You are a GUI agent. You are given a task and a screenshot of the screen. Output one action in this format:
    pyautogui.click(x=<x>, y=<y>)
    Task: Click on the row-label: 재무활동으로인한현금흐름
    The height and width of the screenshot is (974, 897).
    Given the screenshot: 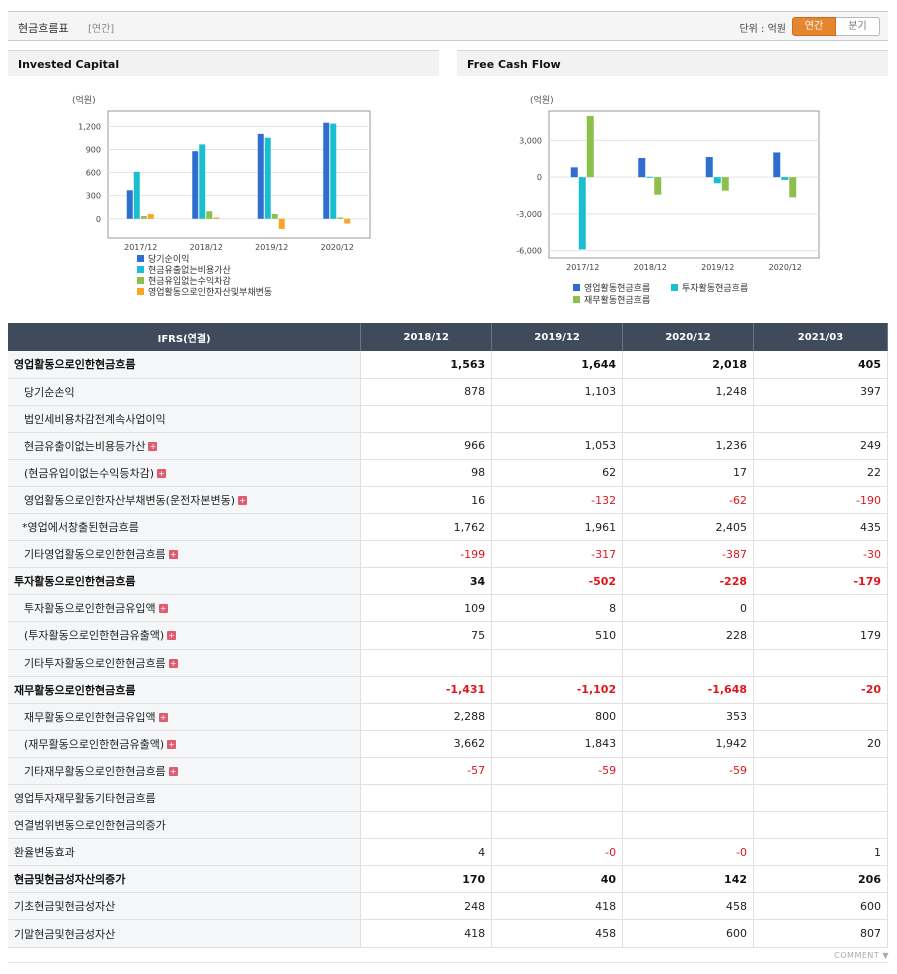 What is the action you would take?
    pyautogui.click(x=185, y=689)
    